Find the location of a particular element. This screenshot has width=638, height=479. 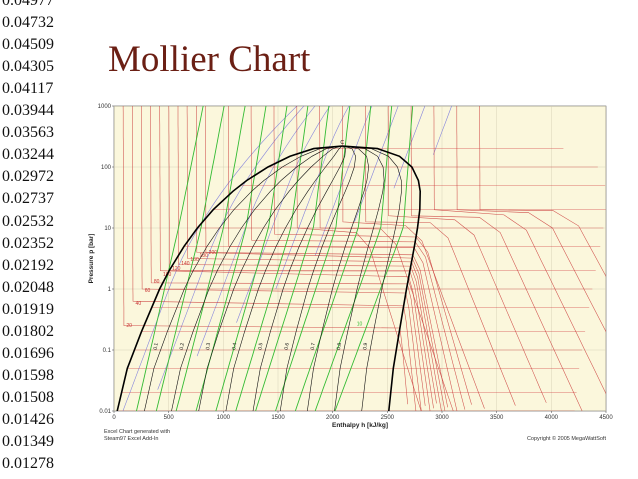

left-number-13: 0.02192 is located at coordinates (28, 265).